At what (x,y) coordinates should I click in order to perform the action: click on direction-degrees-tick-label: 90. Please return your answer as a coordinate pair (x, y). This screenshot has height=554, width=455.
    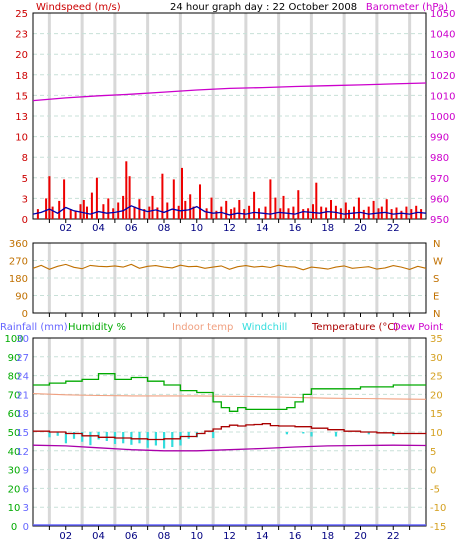
    Looking at the image, I should click on (21, 297).